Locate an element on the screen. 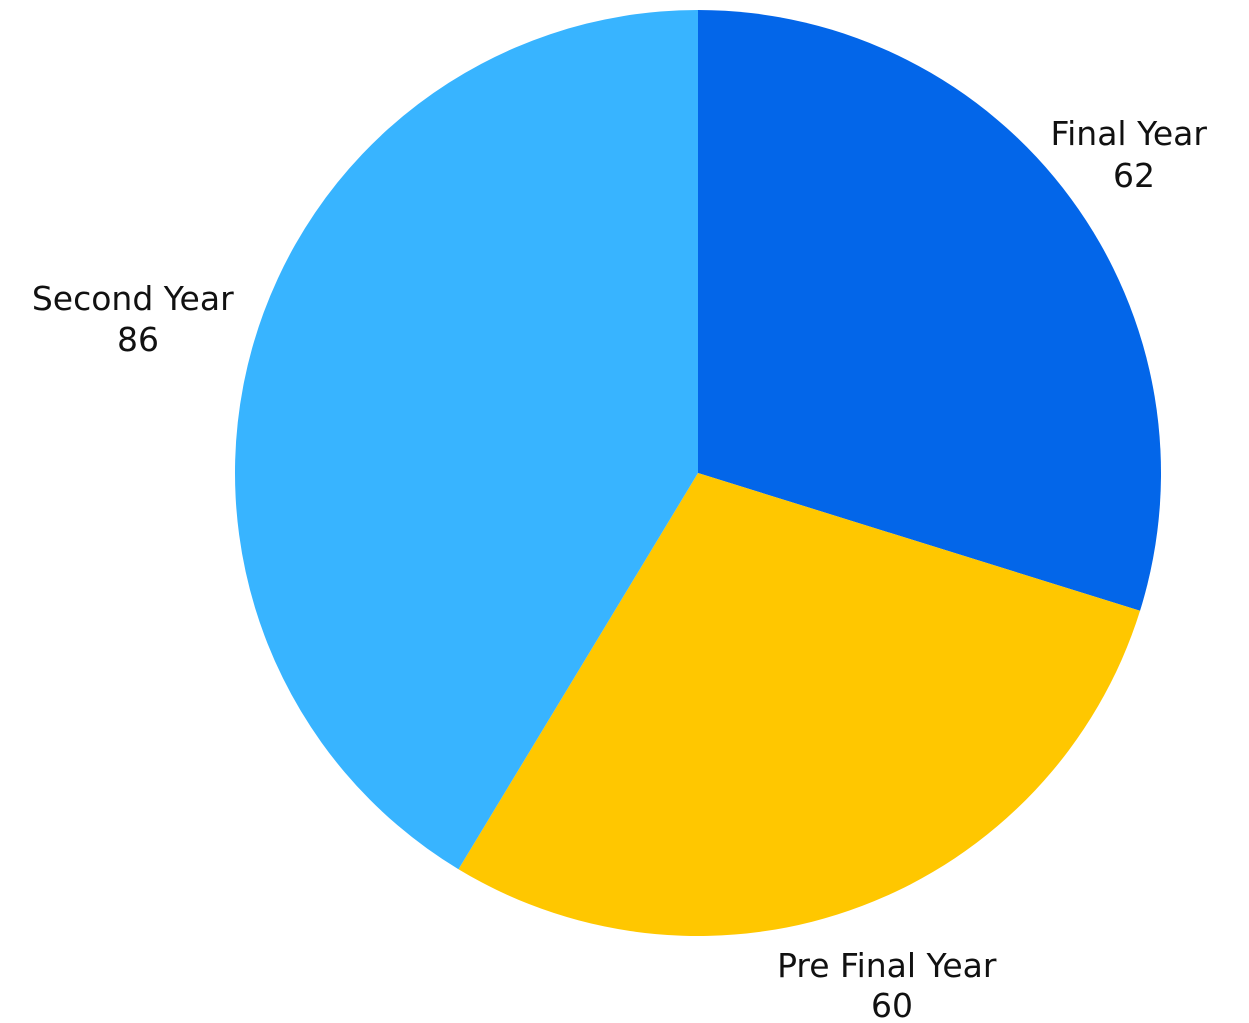  label-final-year-name: Final Year is located at coordinates (1129, 133).